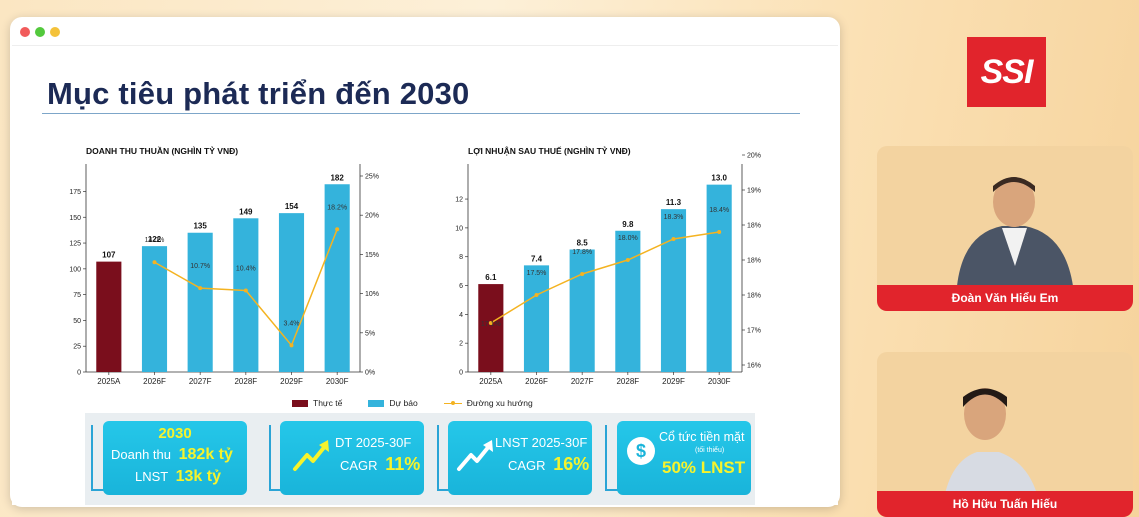  What do you see at coordinates (141, 454) in the screenshot?
I see `kpi-revenue-label: Doanh thu` at bounding box center [141, 454].